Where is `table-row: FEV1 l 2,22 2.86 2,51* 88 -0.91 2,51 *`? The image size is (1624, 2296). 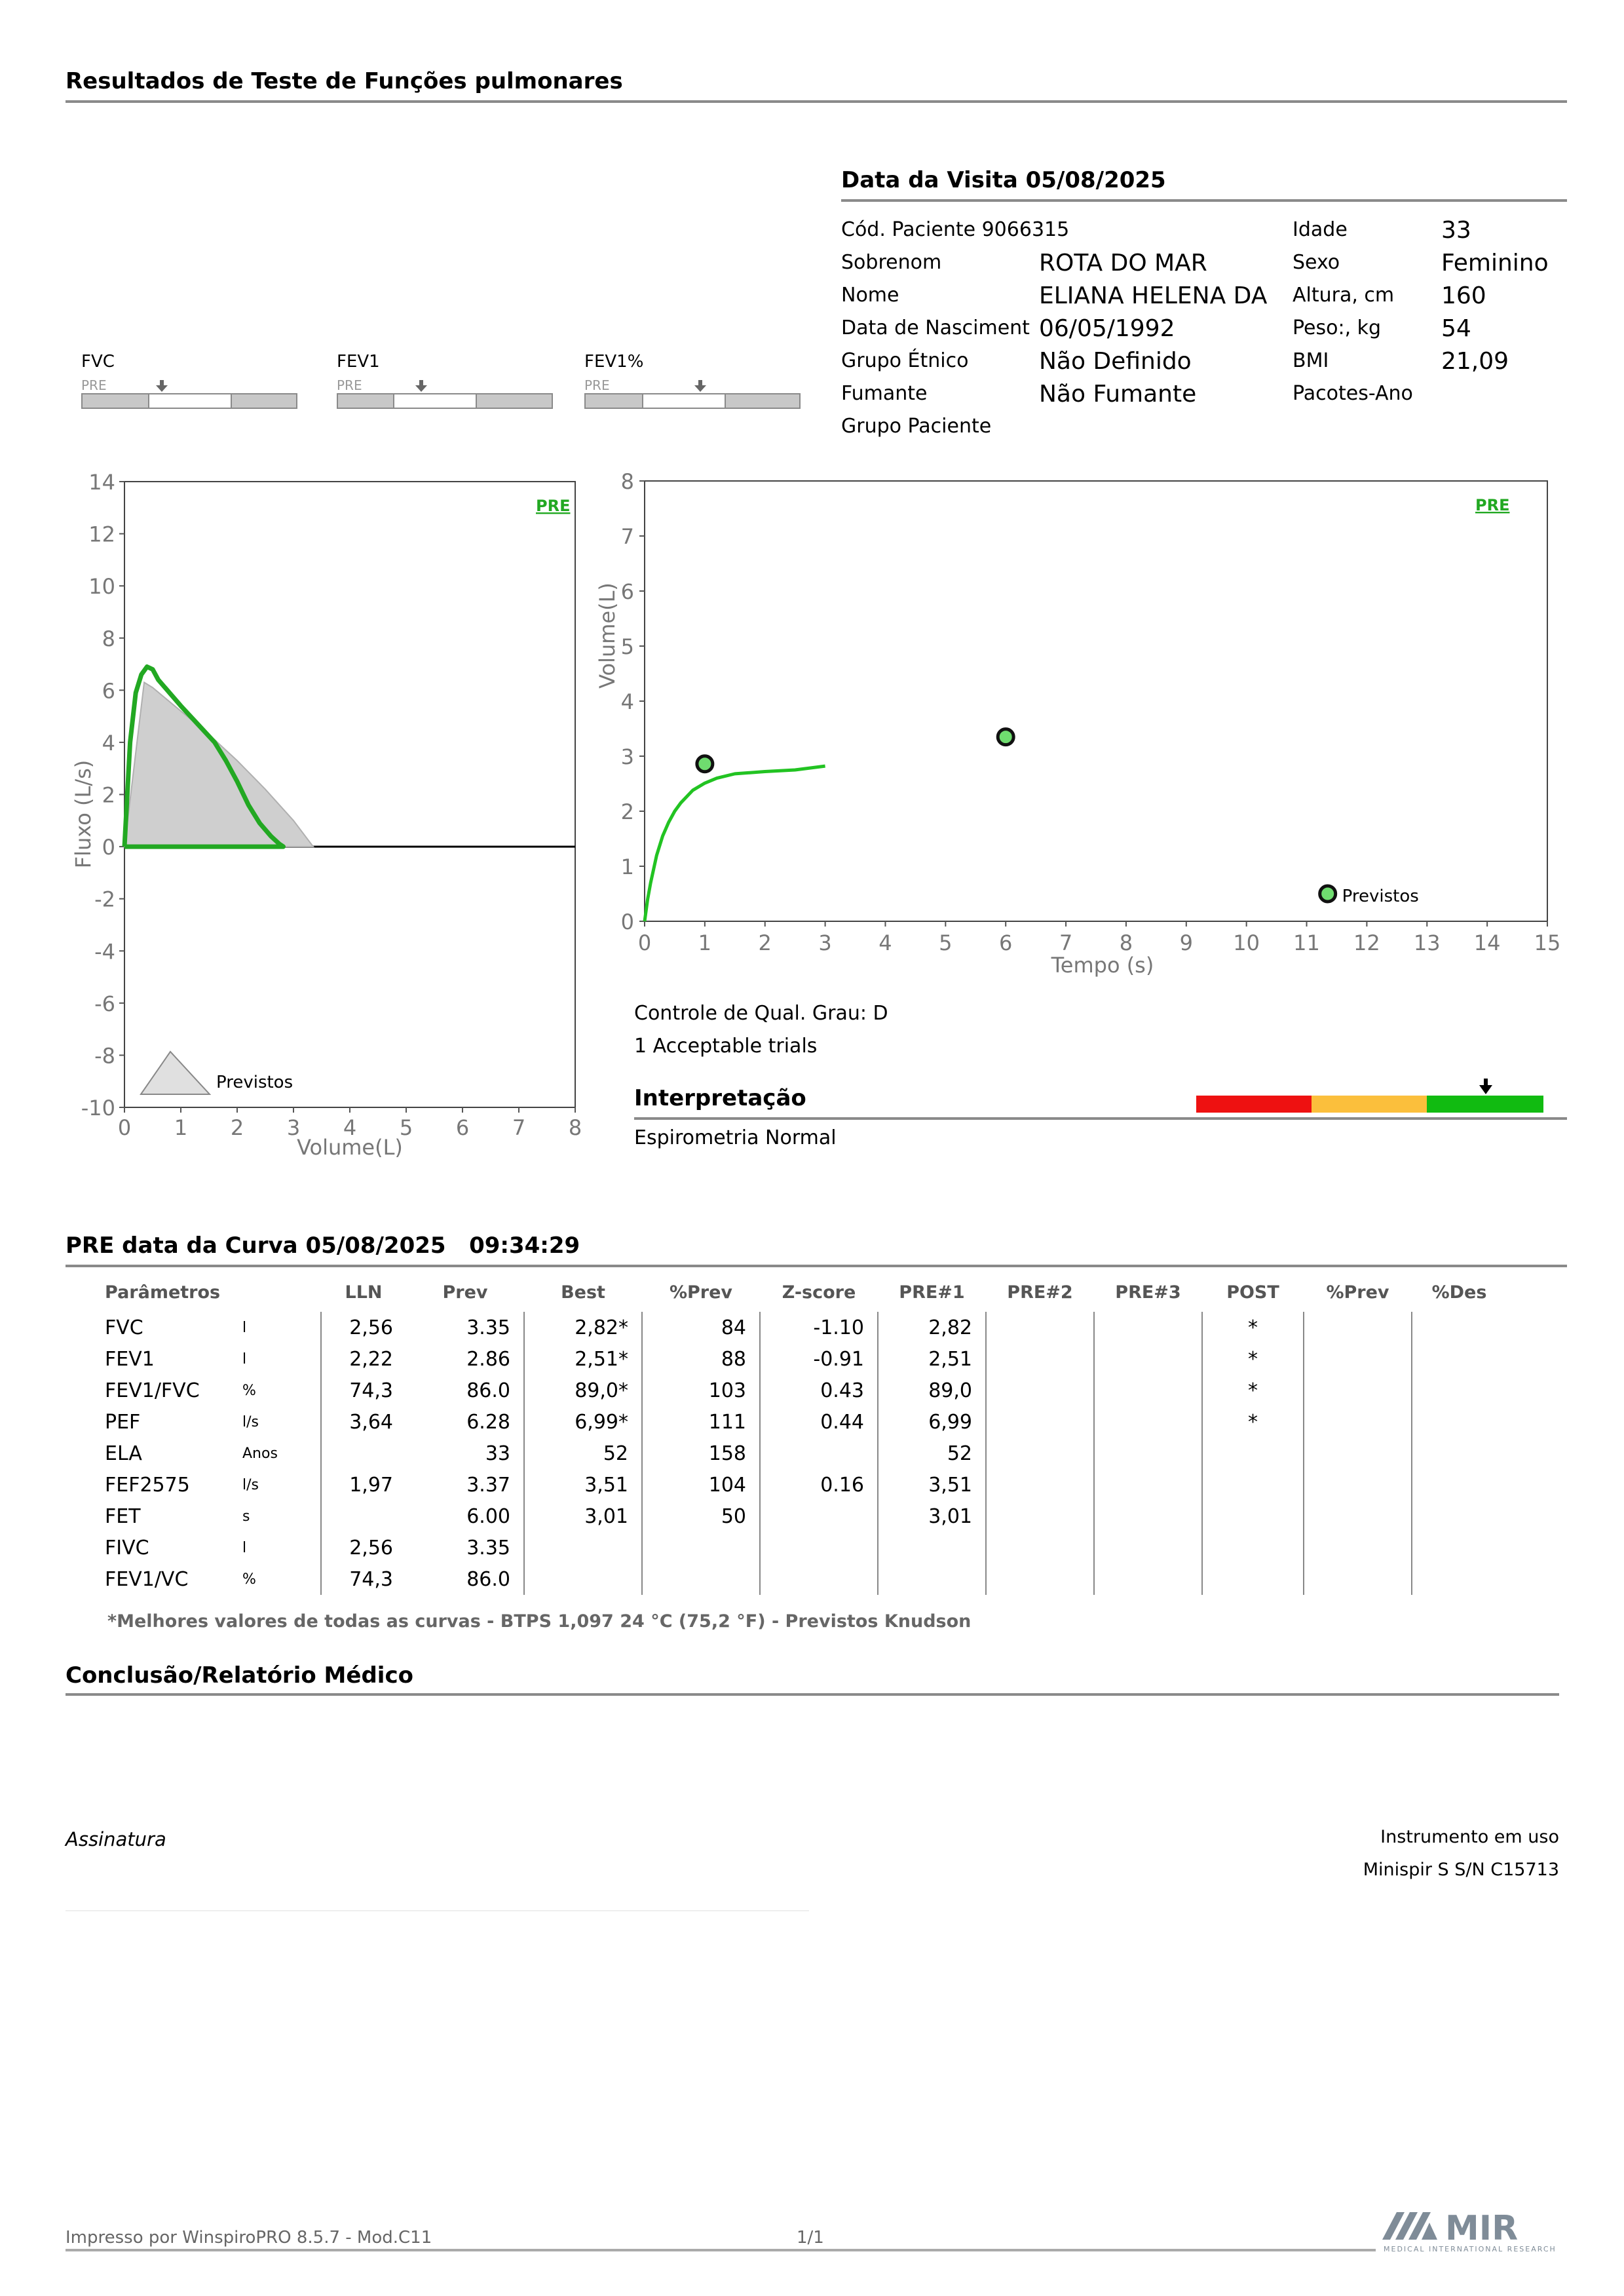 table-row: FEV1 l 2,22 2.86 2,51* 88 -0.91 2,51 * is located at coordinates (806, 1359).